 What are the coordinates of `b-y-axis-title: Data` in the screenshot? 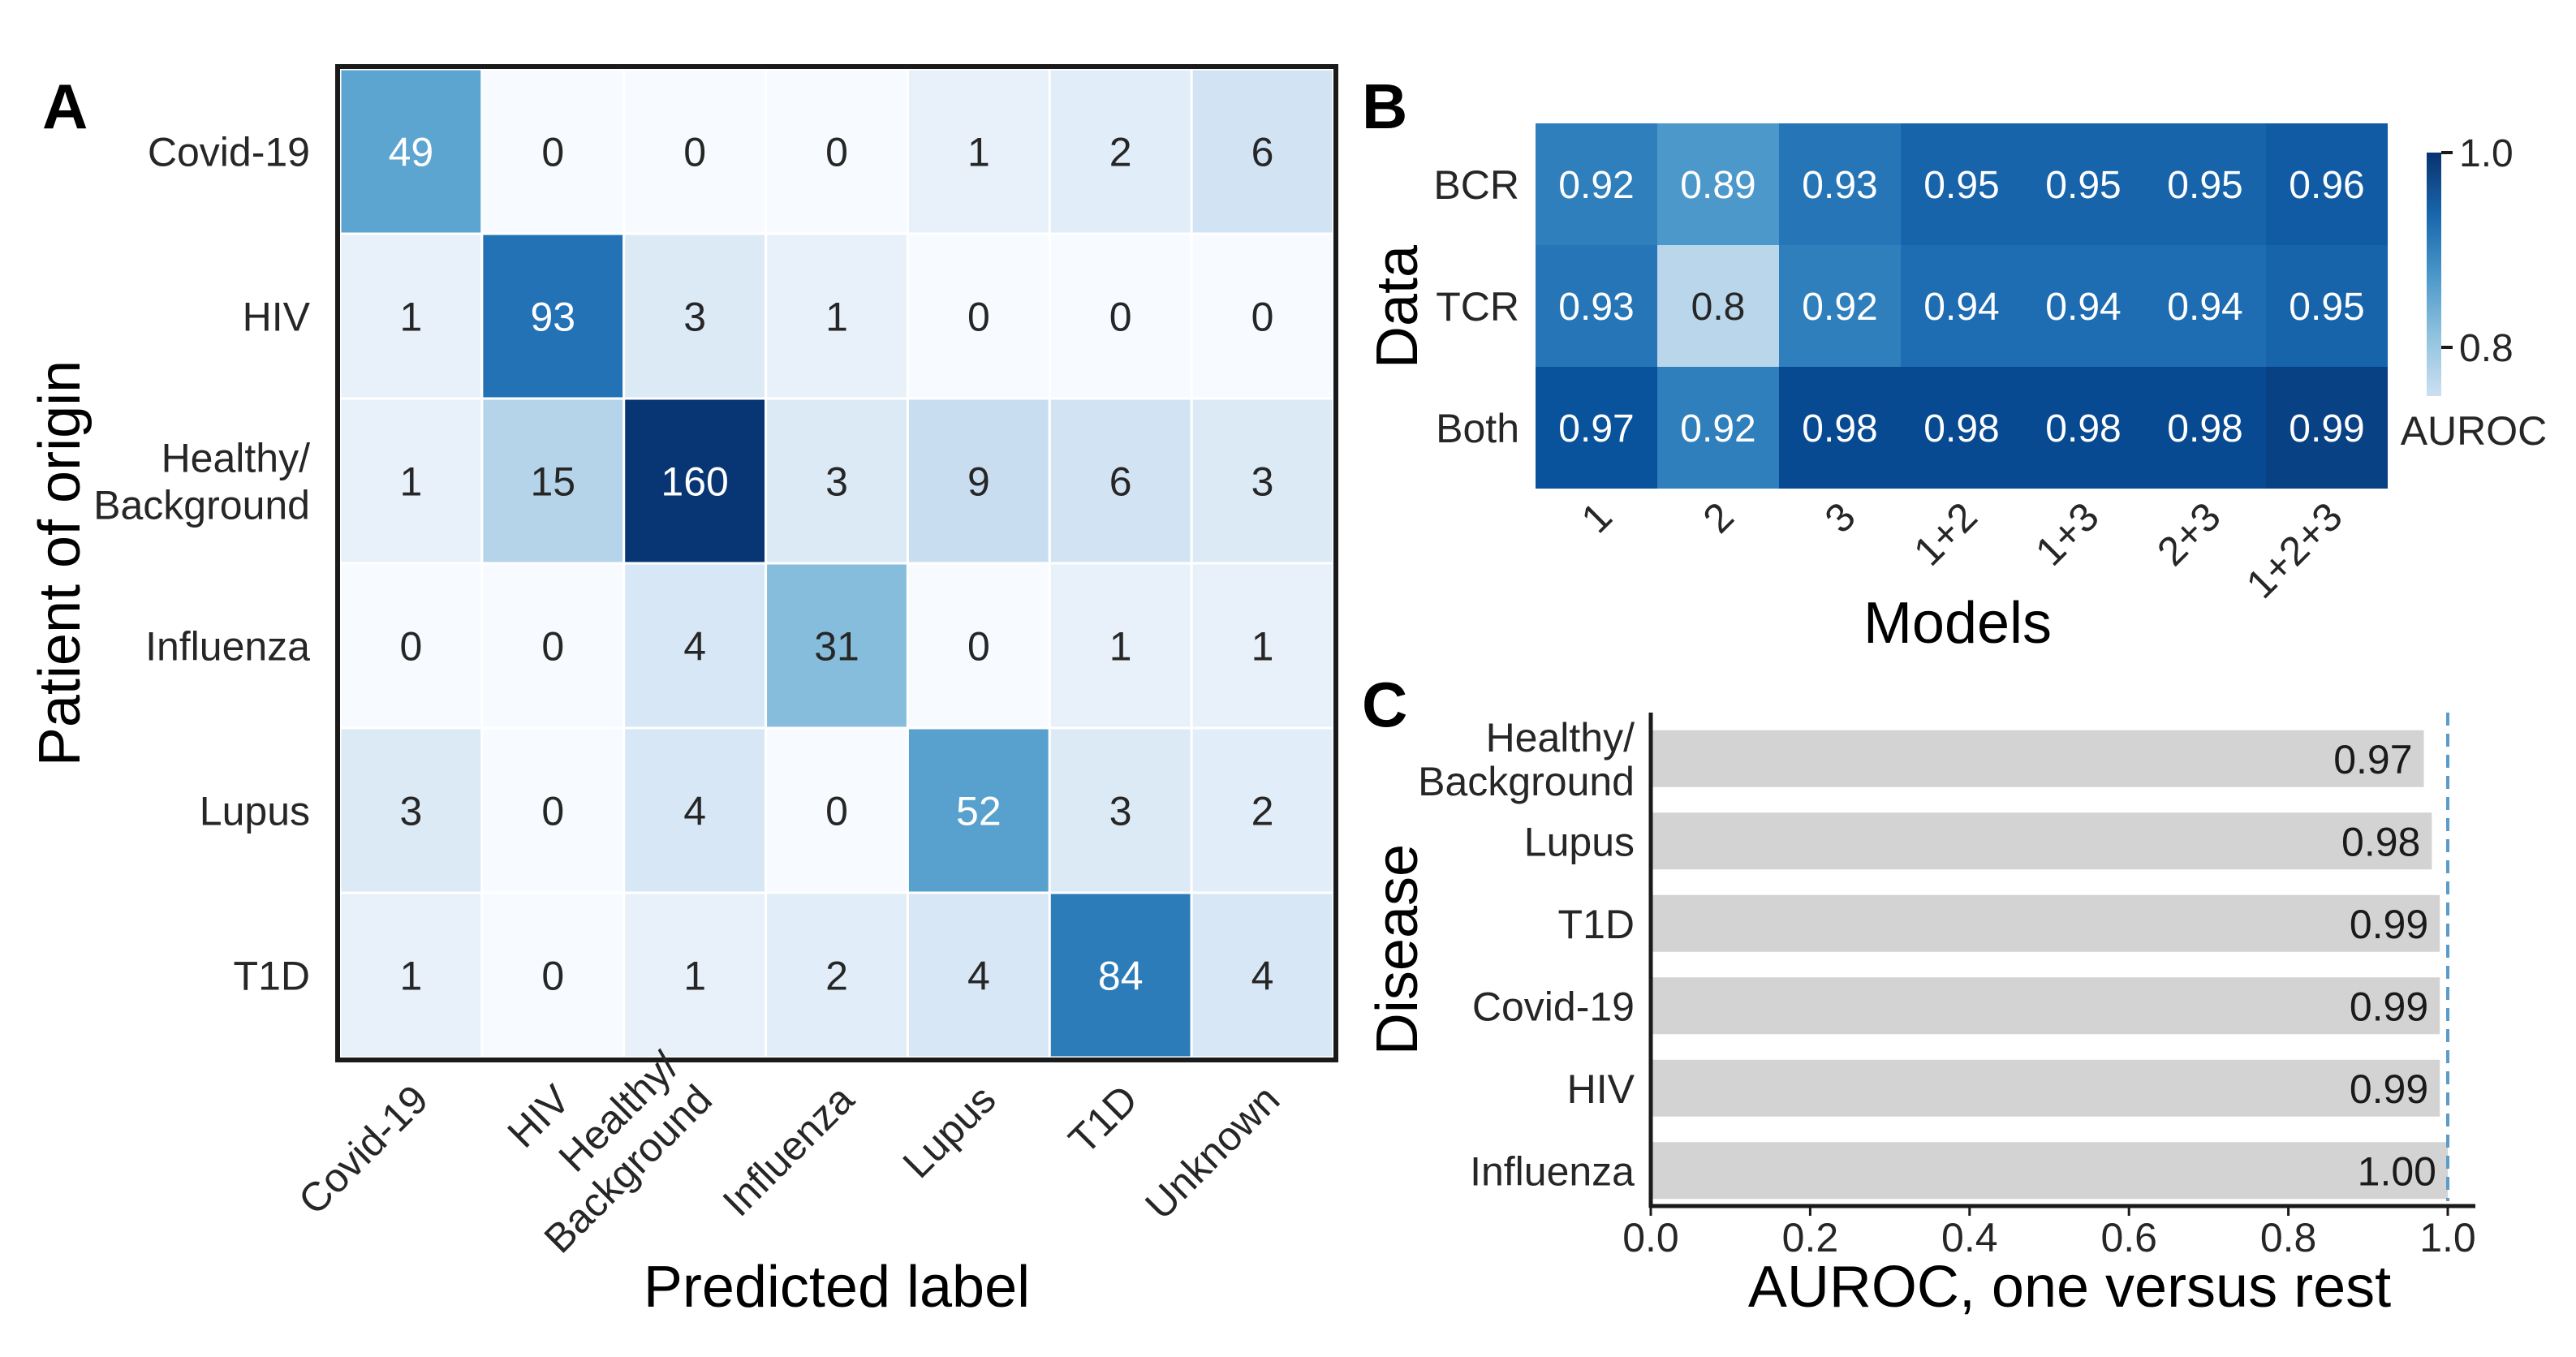 It's located at (1398, 306).